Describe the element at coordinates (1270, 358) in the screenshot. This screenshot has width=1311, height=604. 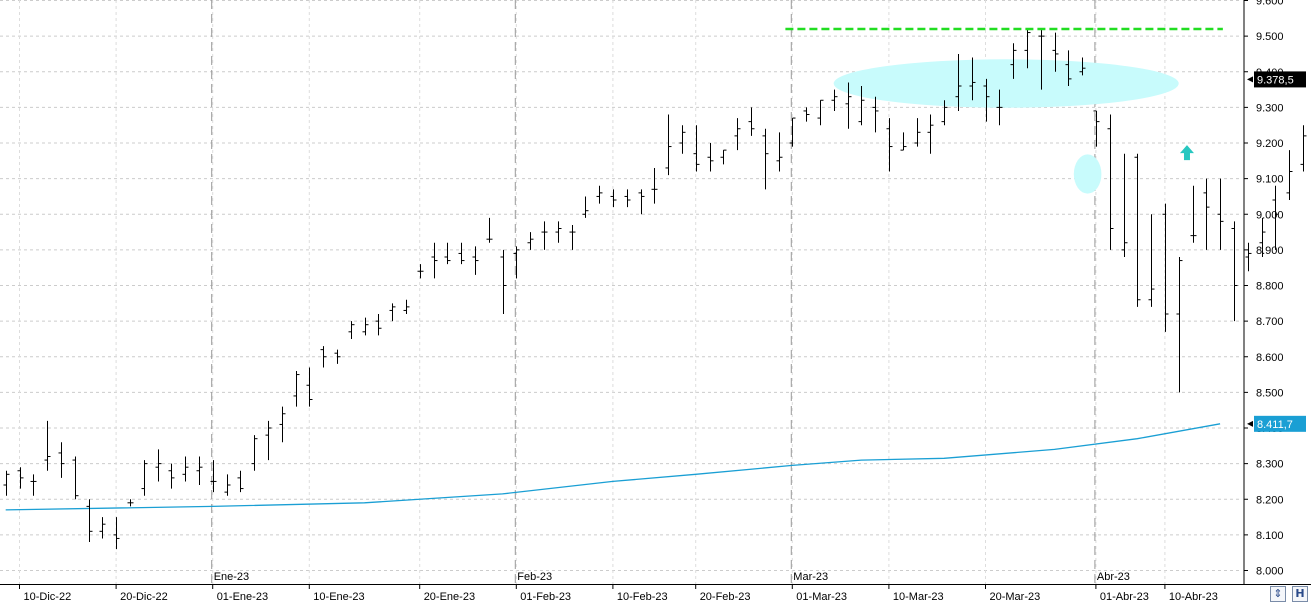
I see `y-tick-label: 8.600` at that location.